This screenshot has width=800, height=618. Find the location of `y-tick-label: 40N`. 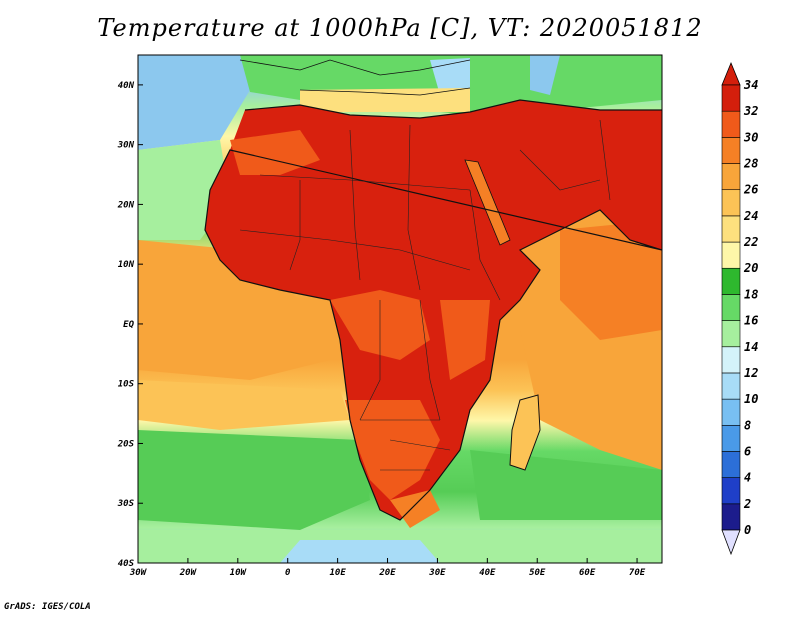

y-tick-label: 40N is located at coordinates (126, 86).